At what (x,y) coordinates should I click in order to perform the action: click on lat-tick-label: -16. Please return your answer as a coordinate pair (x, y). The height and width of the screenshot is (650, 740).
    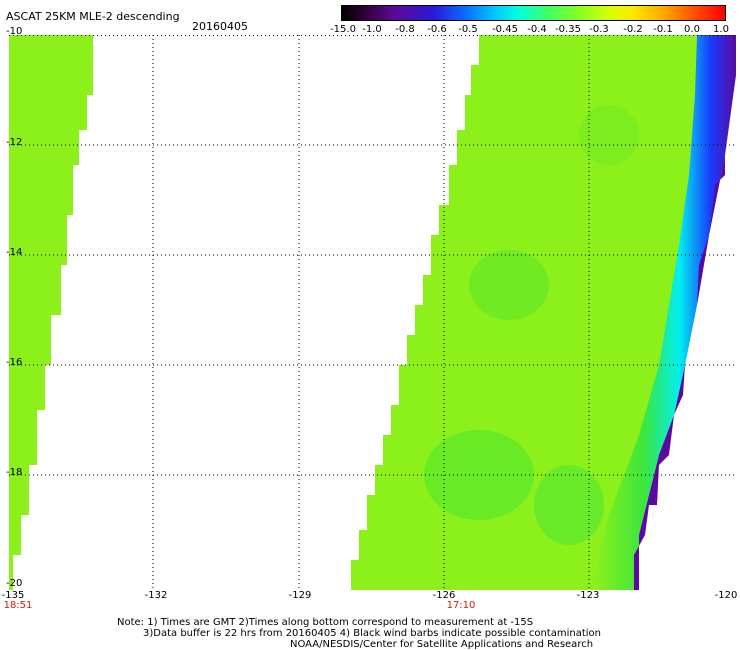
    Looking at the image, I should click on (14, 362).